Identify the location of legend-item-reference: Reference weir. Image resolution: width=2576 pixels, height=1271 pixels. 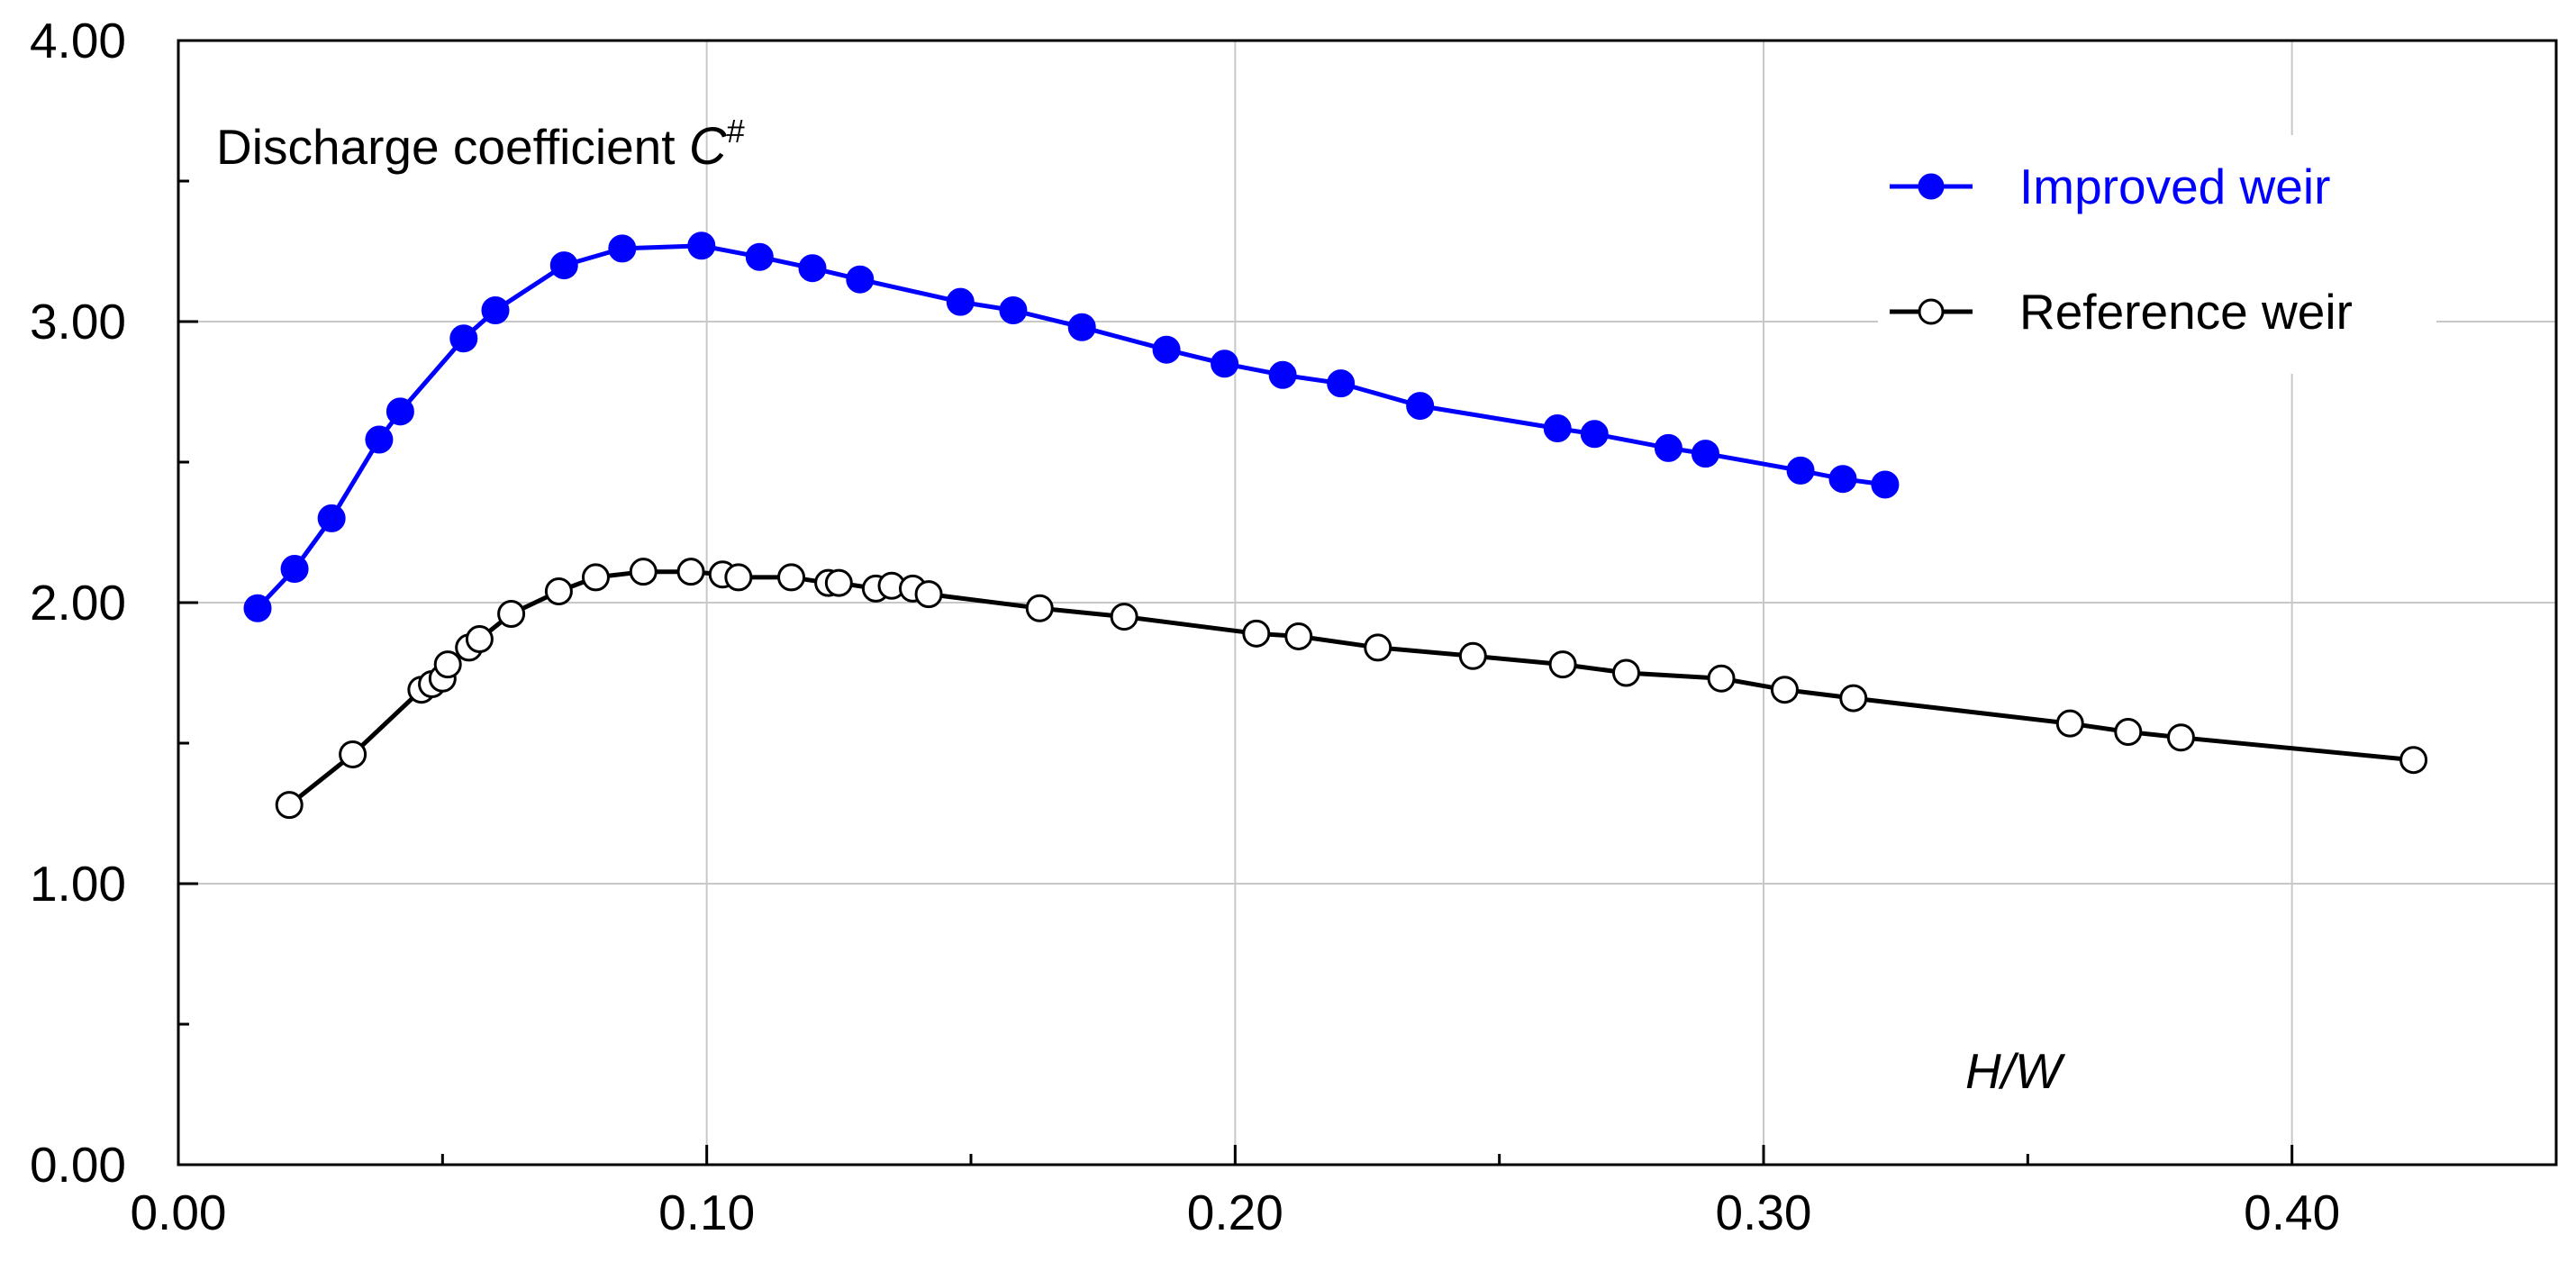
(2121, 312).